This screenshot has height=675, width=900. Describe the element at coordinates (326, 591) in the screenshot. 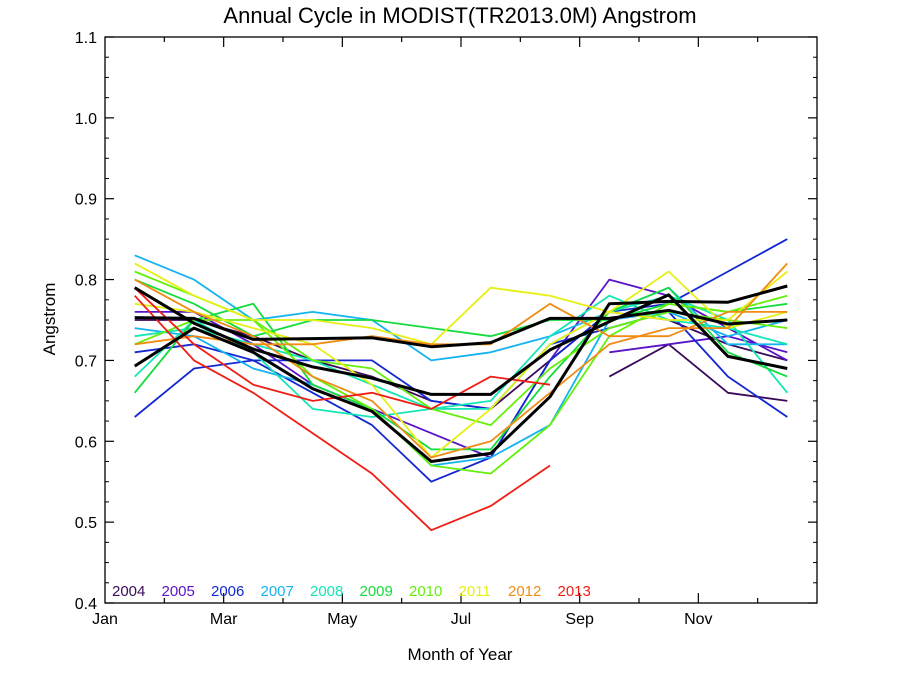

I see `legend-entry-2008: 2008` at that location.